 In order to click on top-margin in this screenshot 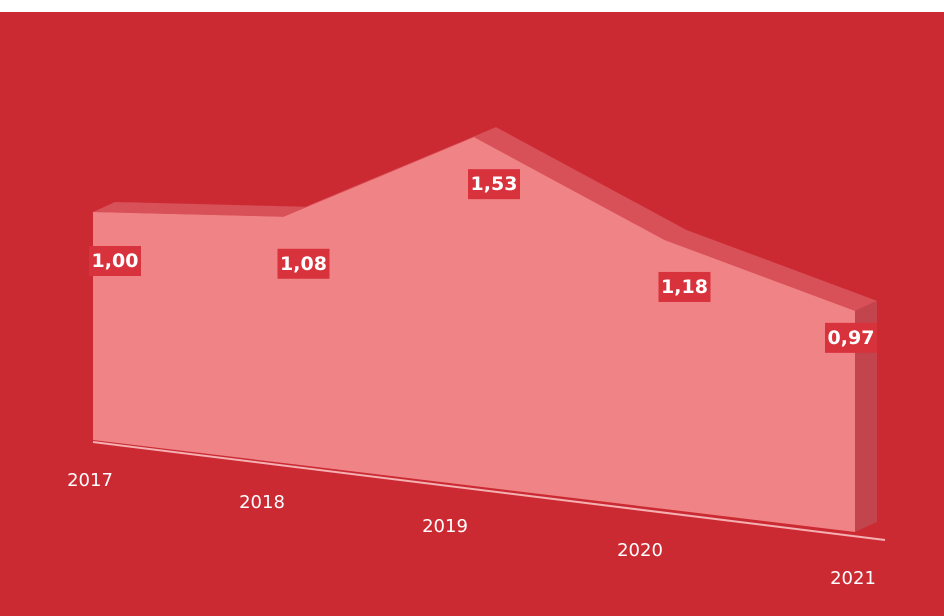, I will do `click(472, 6)`.